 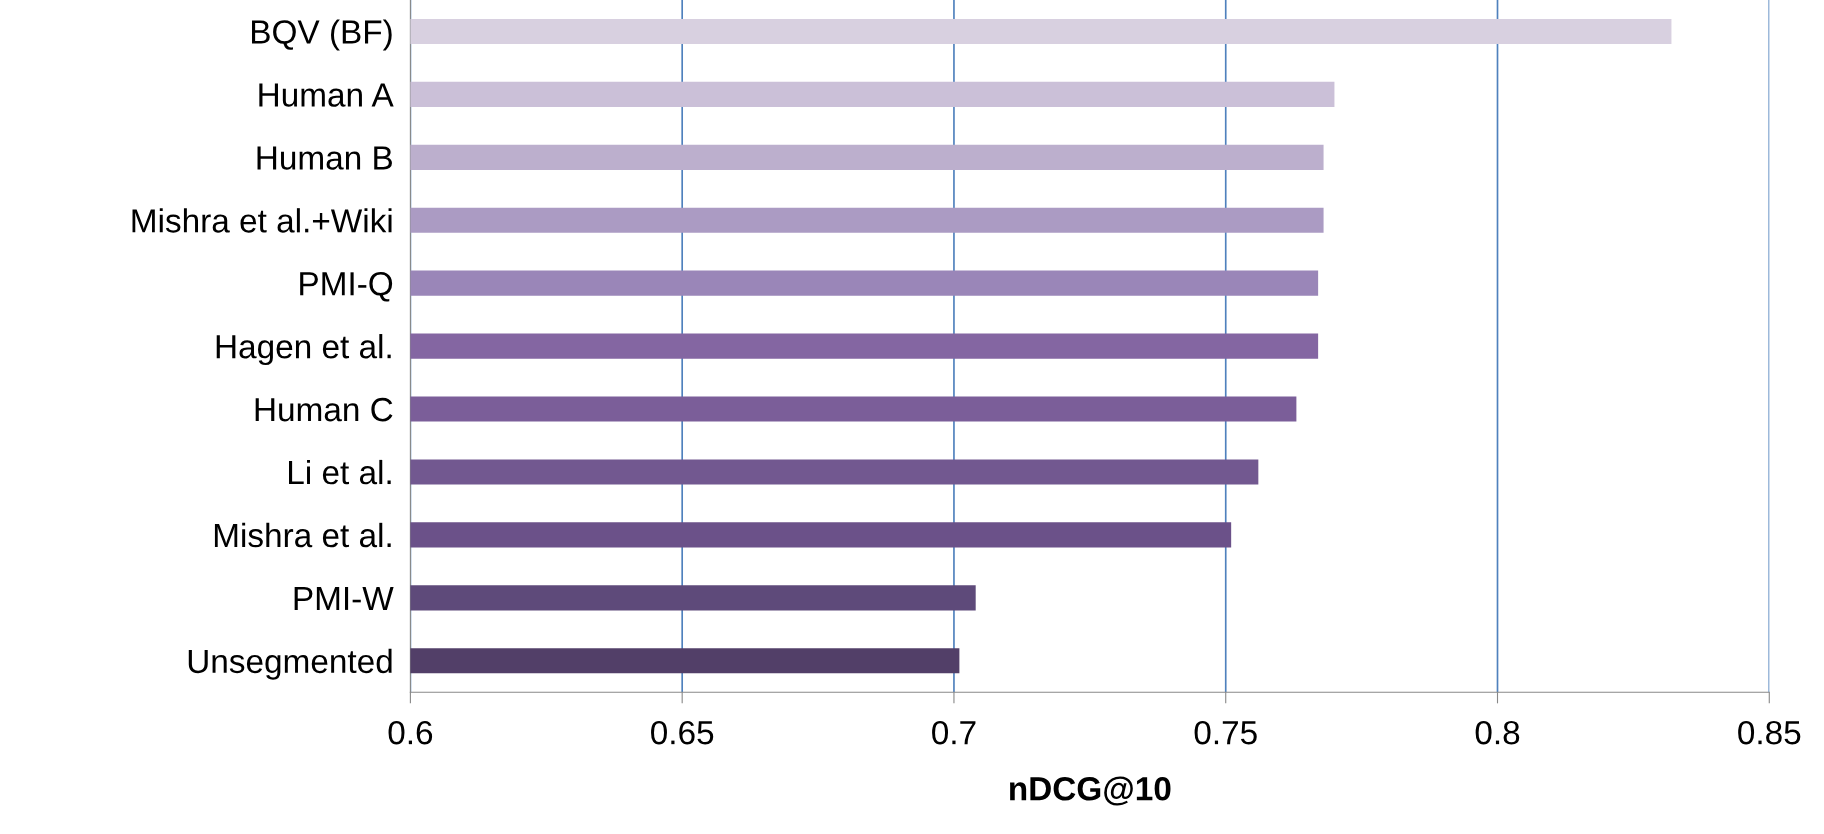 I want to click on y-tick-label: Unsegmented, so click(x=290, y=664).